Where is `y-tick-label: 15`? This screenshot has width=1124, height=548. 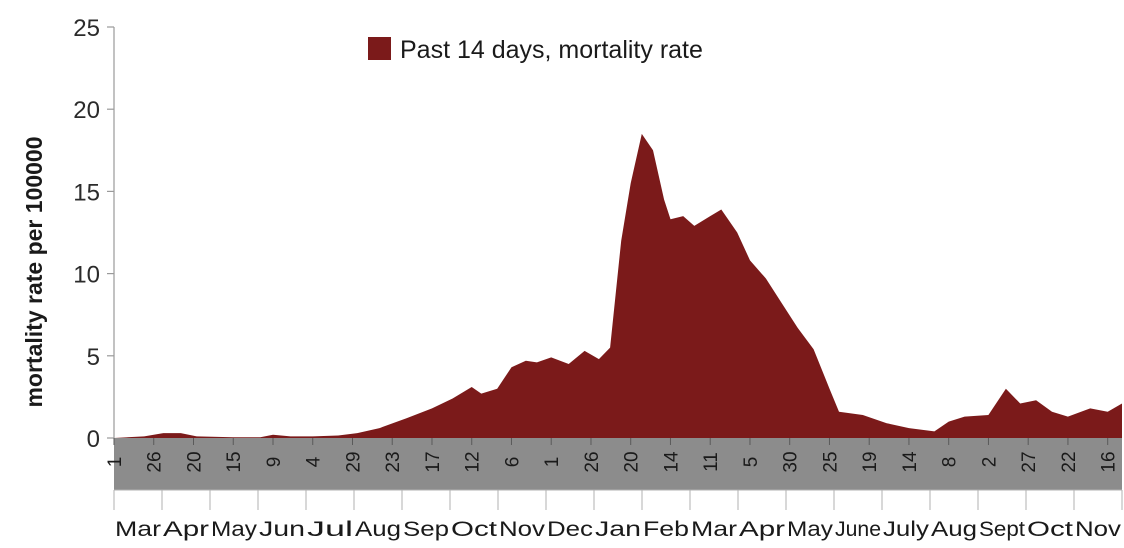
y-tick-label: 15 is located at coordinates (86, 192).